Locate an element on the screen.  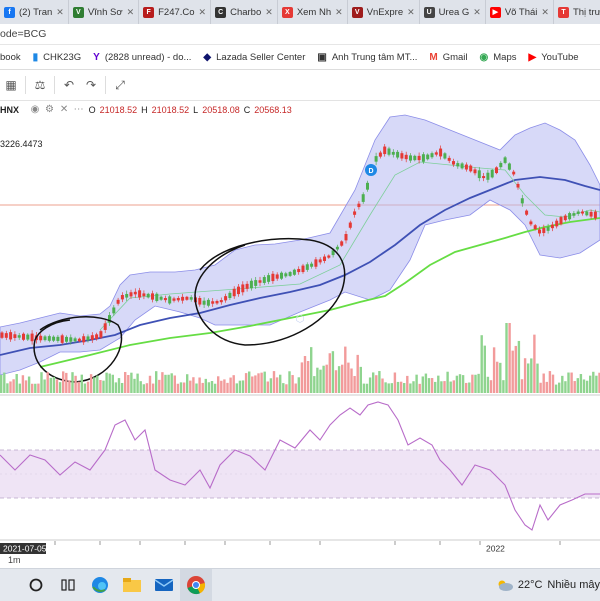
edge-icon is located at coordinates (100, 585).